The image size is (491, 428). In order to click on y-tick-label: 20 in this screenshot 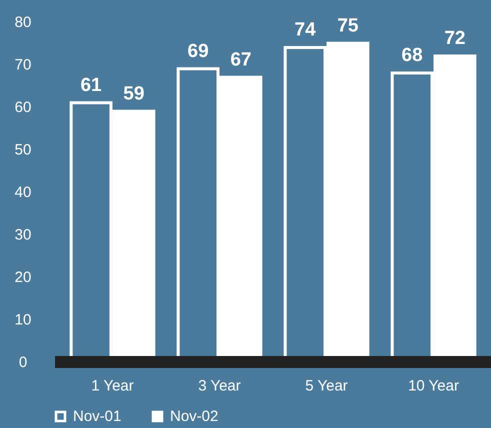, I will do `click(23, 277)`.